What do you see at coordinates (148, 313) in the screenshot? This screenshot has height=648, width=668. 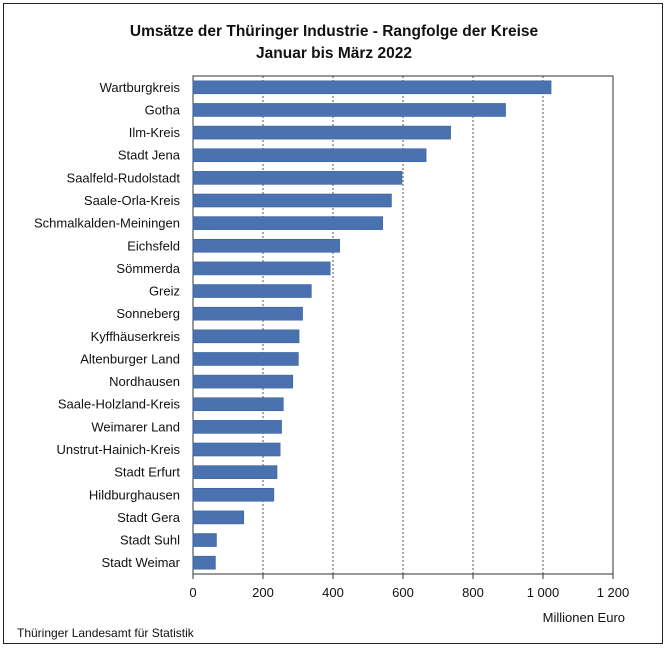 I see `category-label: Sonneberg` at bounding box center [148, 313].